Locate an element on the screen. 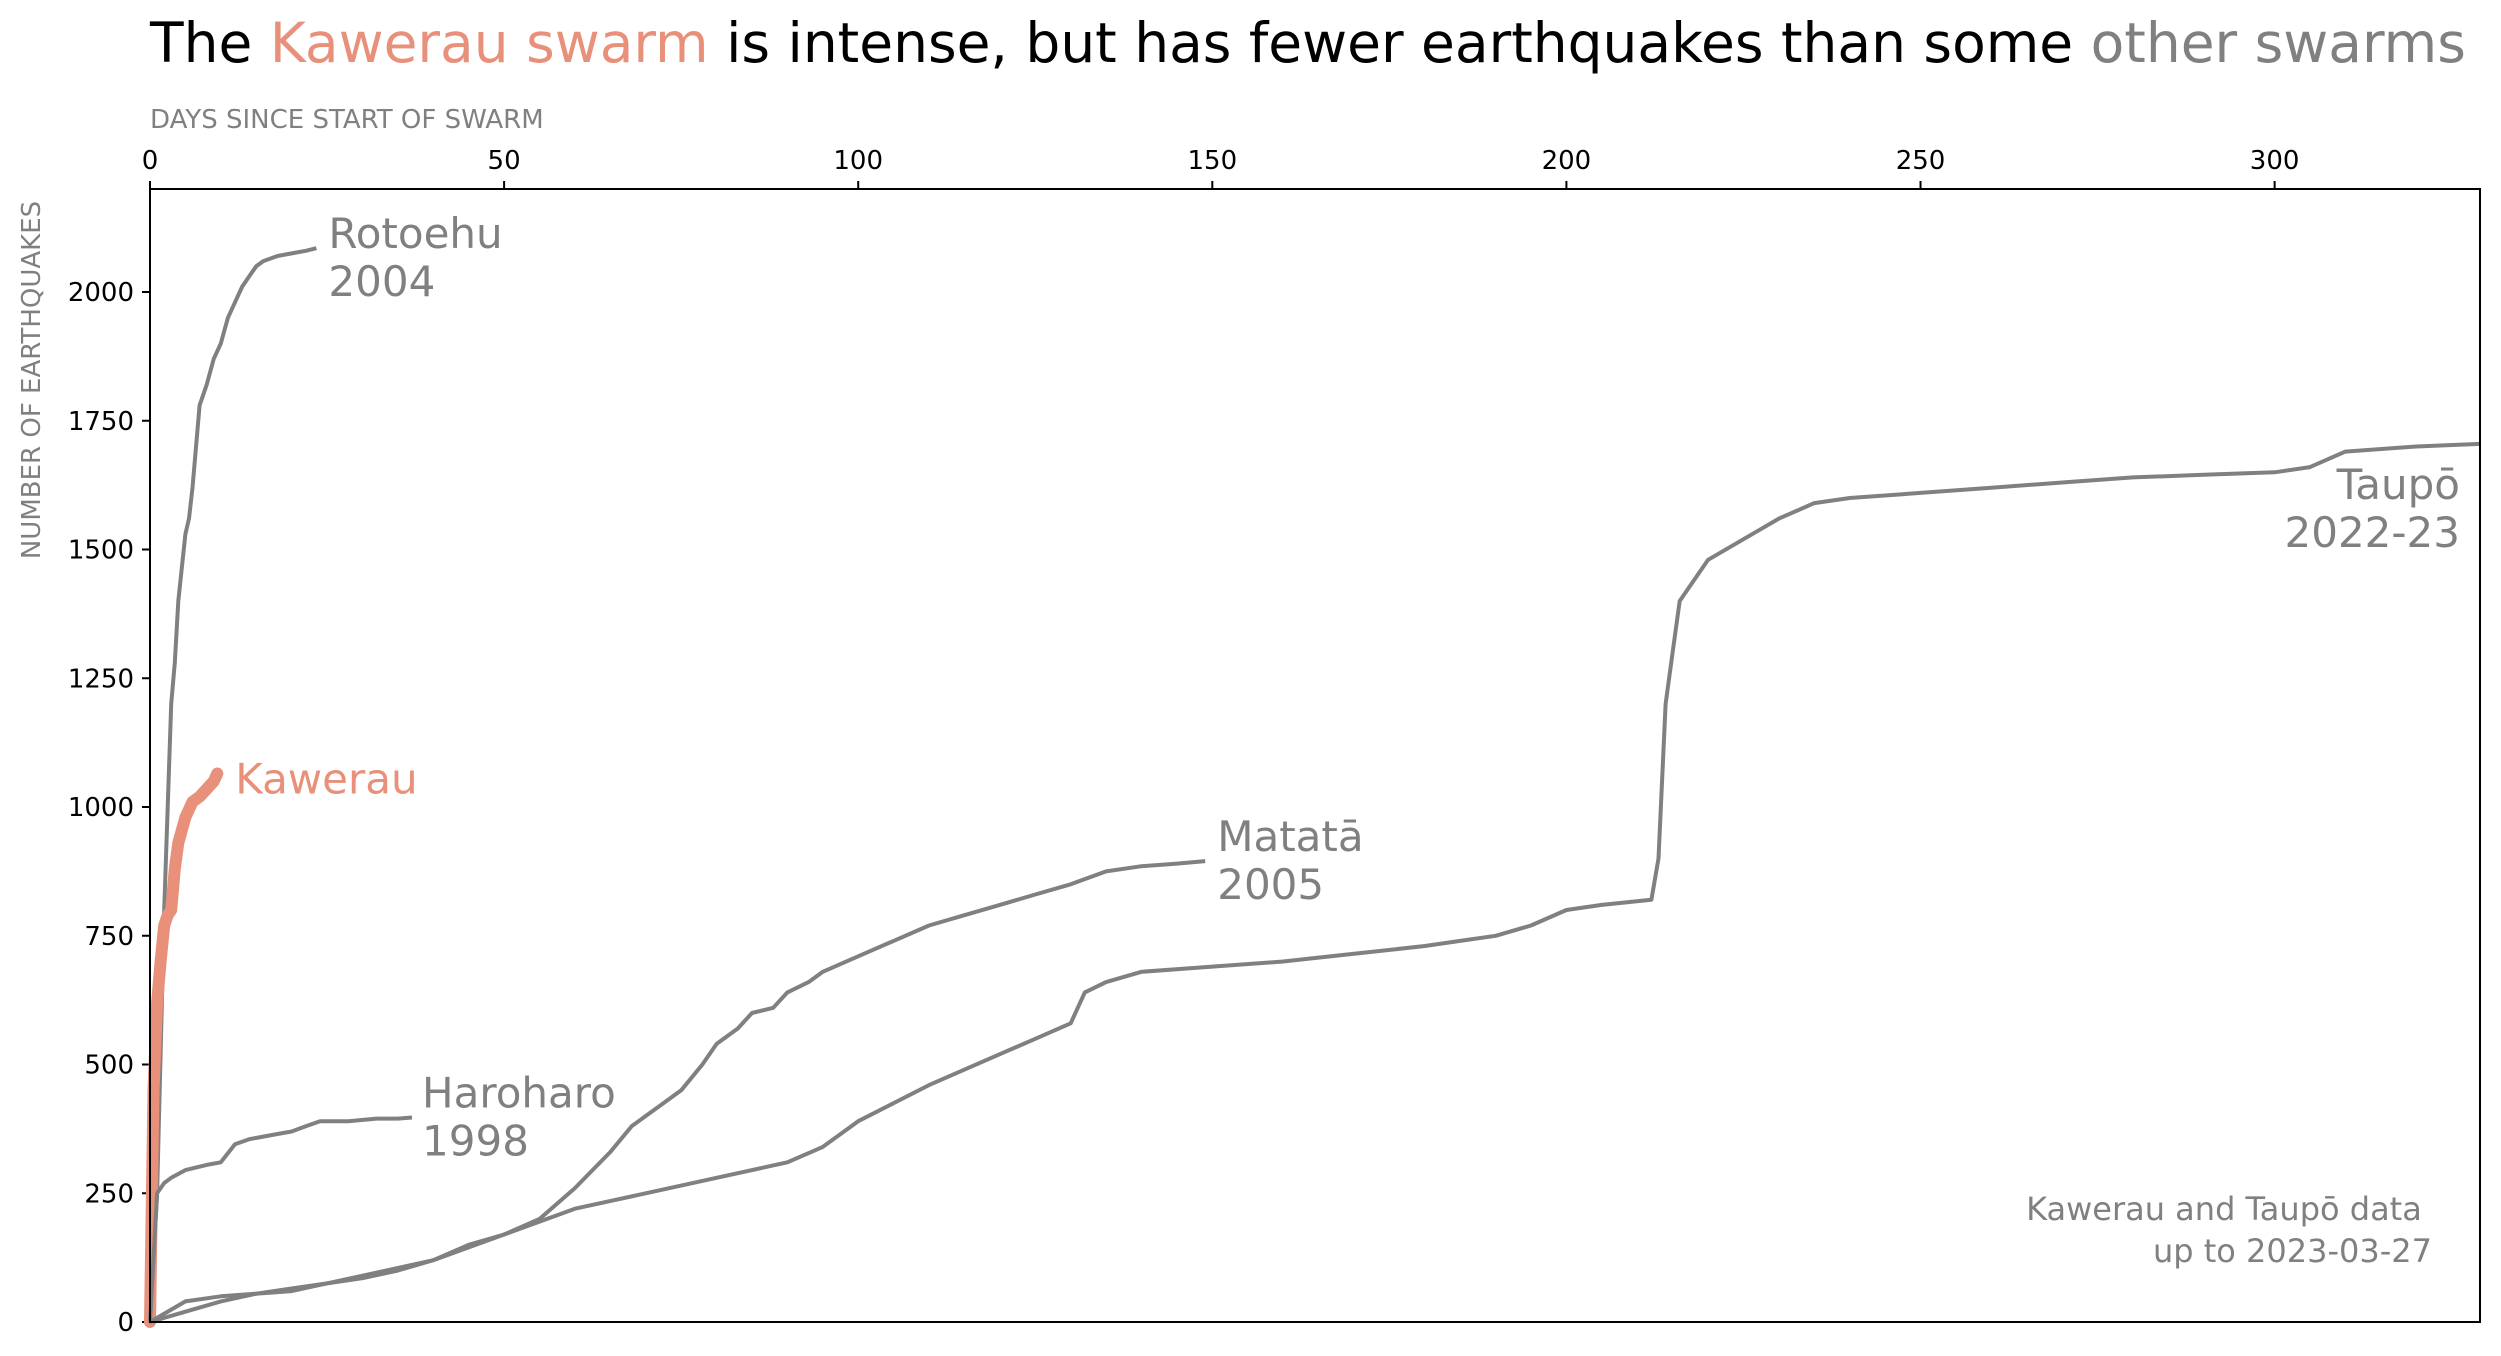 This screenshot has width=2501, height=1356. series-label-rotoehu-2004: Rotoehu 2004 is located at coordinates (415, 257).